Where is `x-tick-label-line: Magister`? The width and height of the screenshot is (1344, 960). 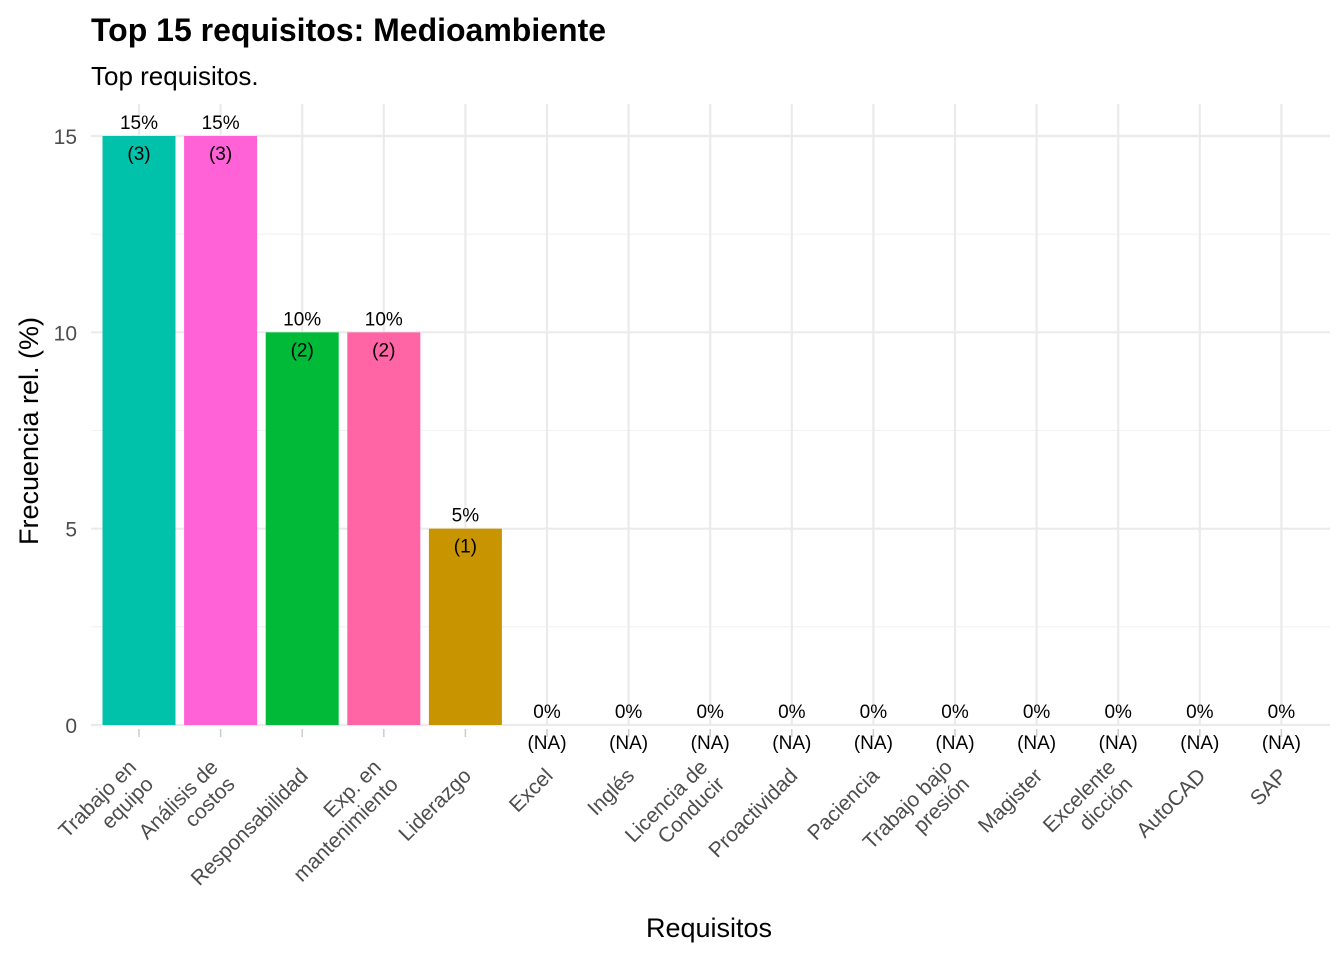
x-tick-label-line: Magister is located at coordinates (1010, 800).